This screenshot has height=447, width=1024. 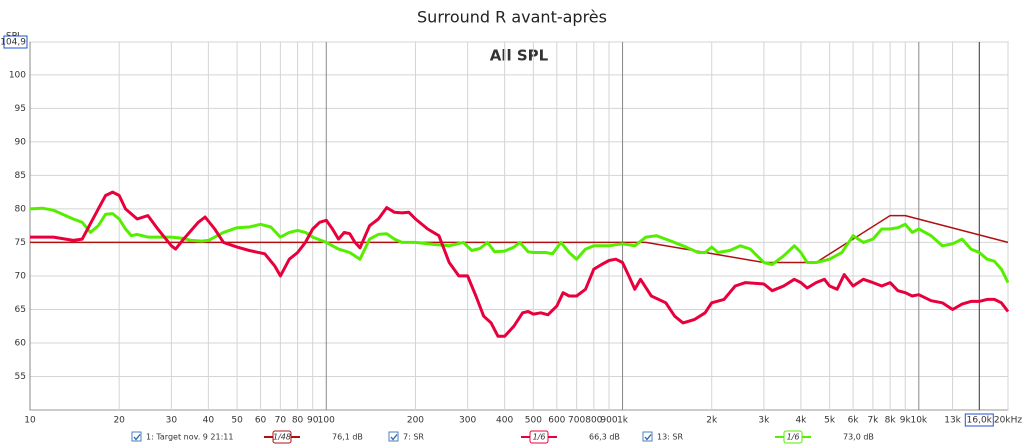 What do you see at coordinates (20, 243) in the screenshot?
I see `y-tick-label: 75` at bounding box center [20, 243].